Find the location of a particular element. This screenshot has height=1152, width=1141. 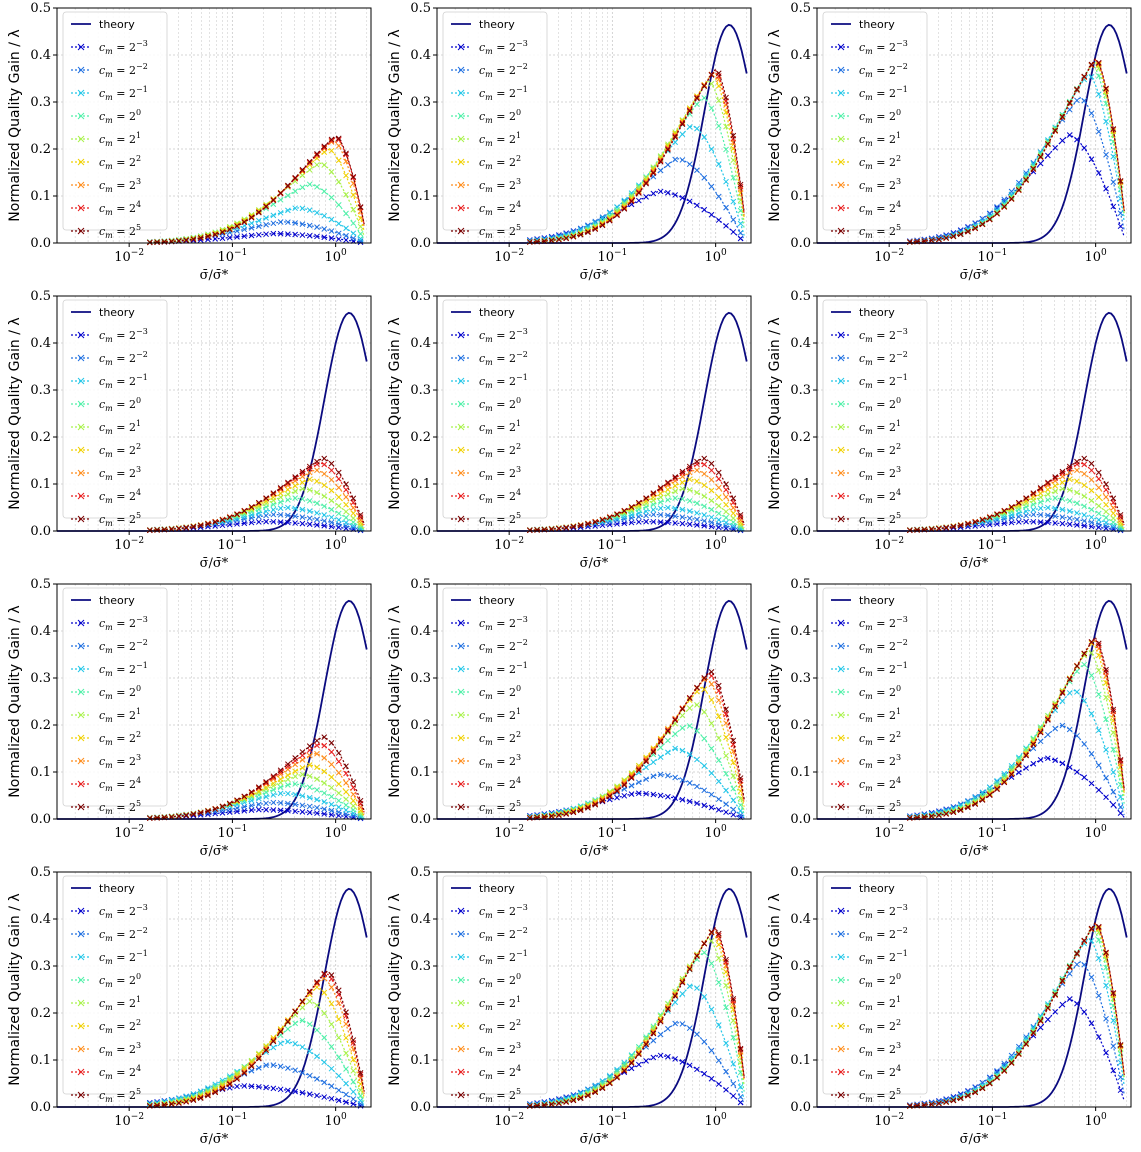

plot-frame is located at coordinates (974, 125).